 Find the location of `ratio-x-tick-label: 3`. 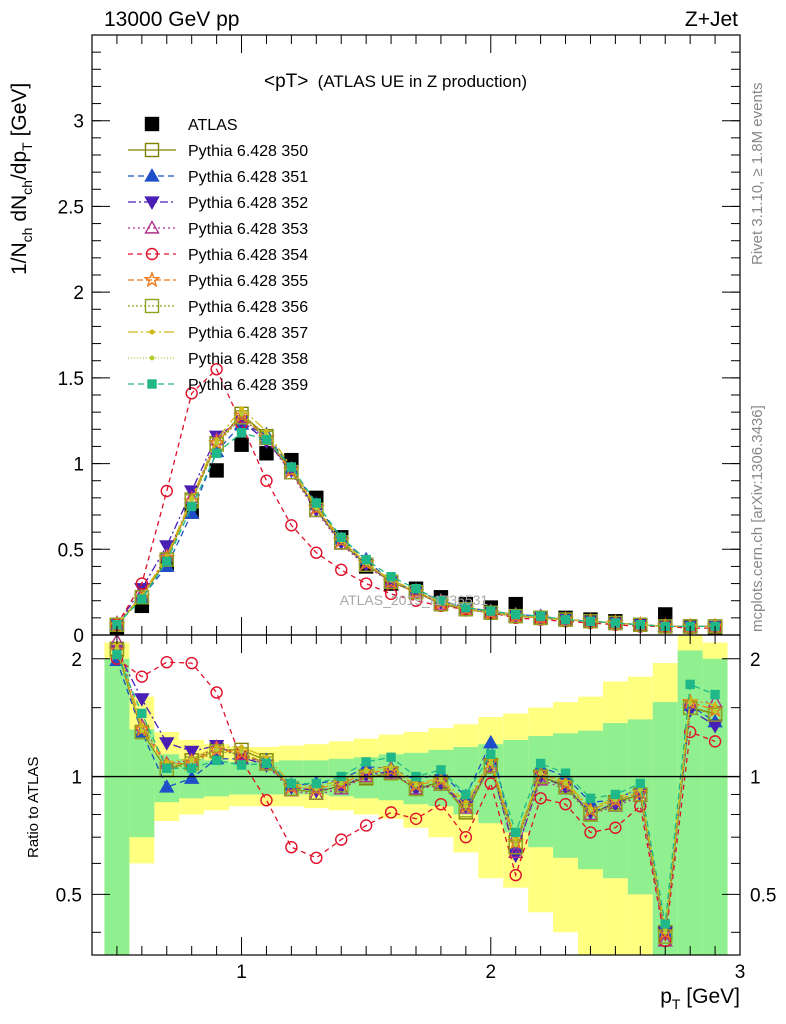

ratio-x-tick-label: 3 is located at coordinates (740, 972).